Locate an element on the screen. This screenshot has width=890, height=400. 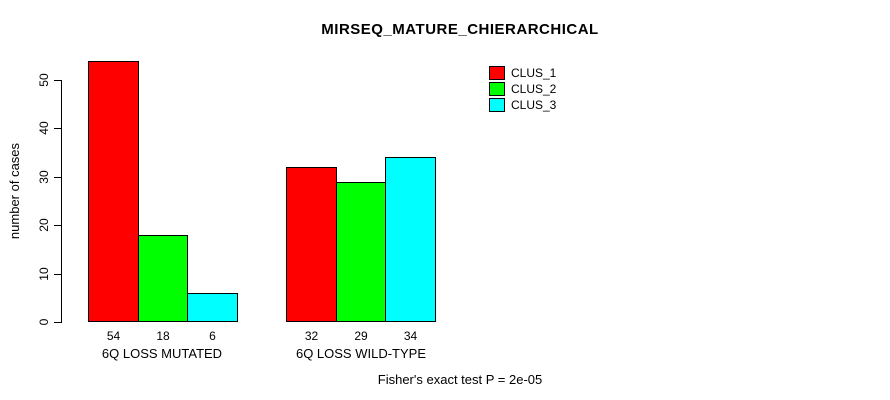
y-tick-label: 10 is located at coordinates (44, 273).